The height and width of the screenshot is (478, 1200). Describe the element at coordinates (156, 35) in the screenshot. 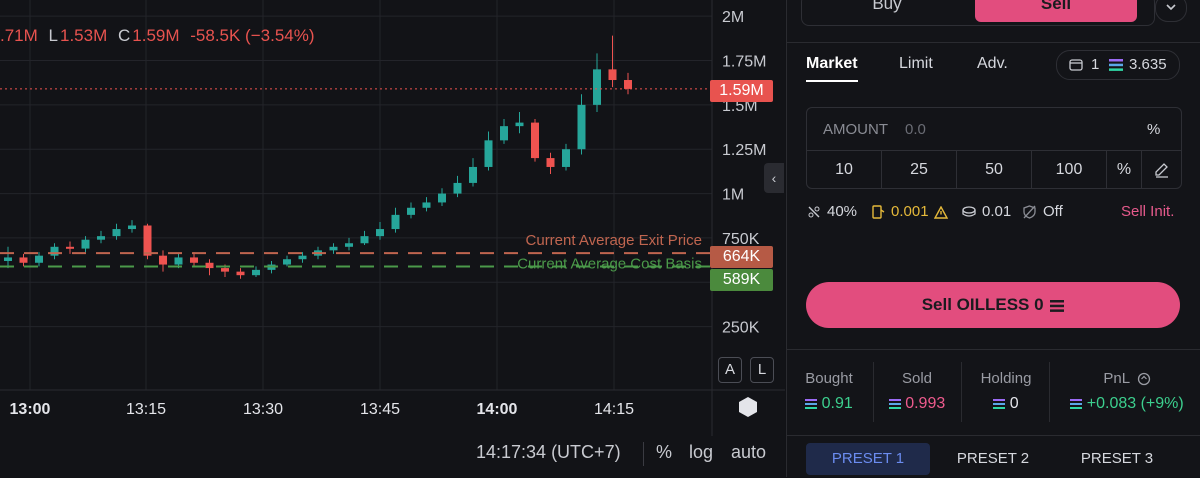

I see `ohlc-close-value: 1.59M` at that location.